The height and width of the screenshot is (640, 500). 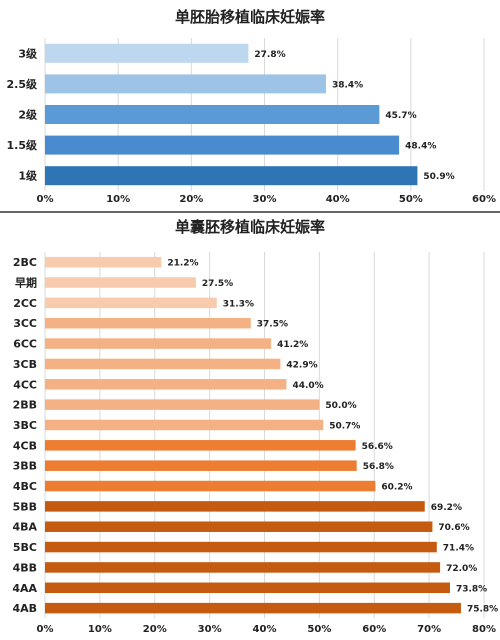 What do you see at coordinates (250, 227) in the screenshot?
I see `chart-title: 单囊胚移植临床妊娠率` at bounding box center [250, 227].